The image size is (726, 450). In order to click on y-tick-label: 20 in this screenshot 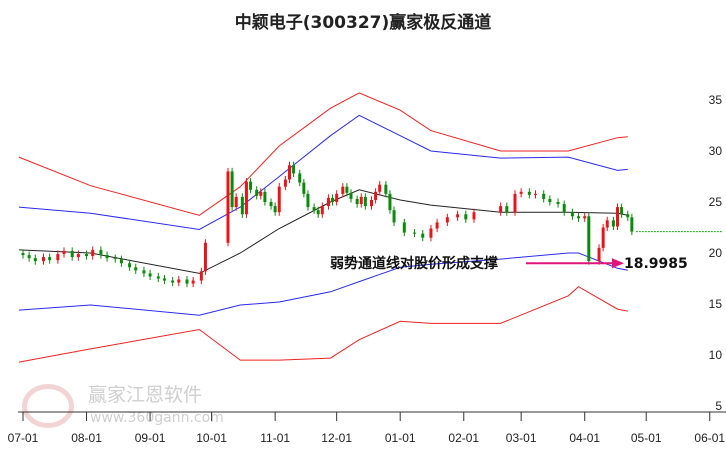, I will do `click(716, 253)`.